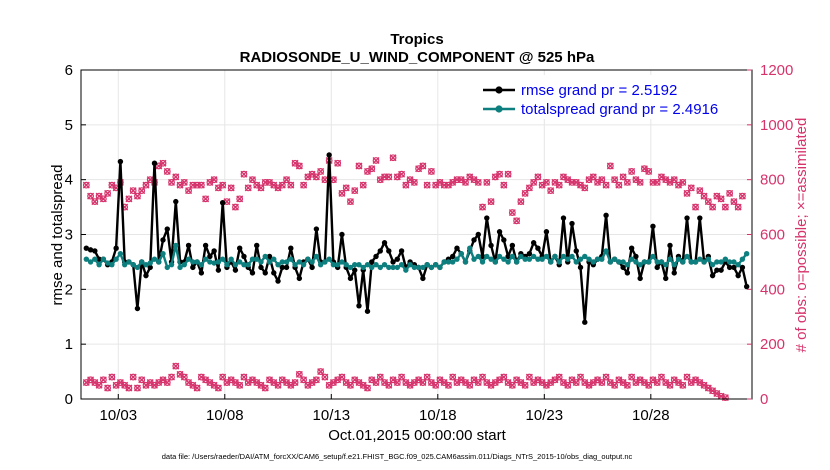 The image size is (830, 470). What do you see at coordinates (772, 180) in the screenshot?
I see `right-tick-label: 800` at bounding box center [772, 180].